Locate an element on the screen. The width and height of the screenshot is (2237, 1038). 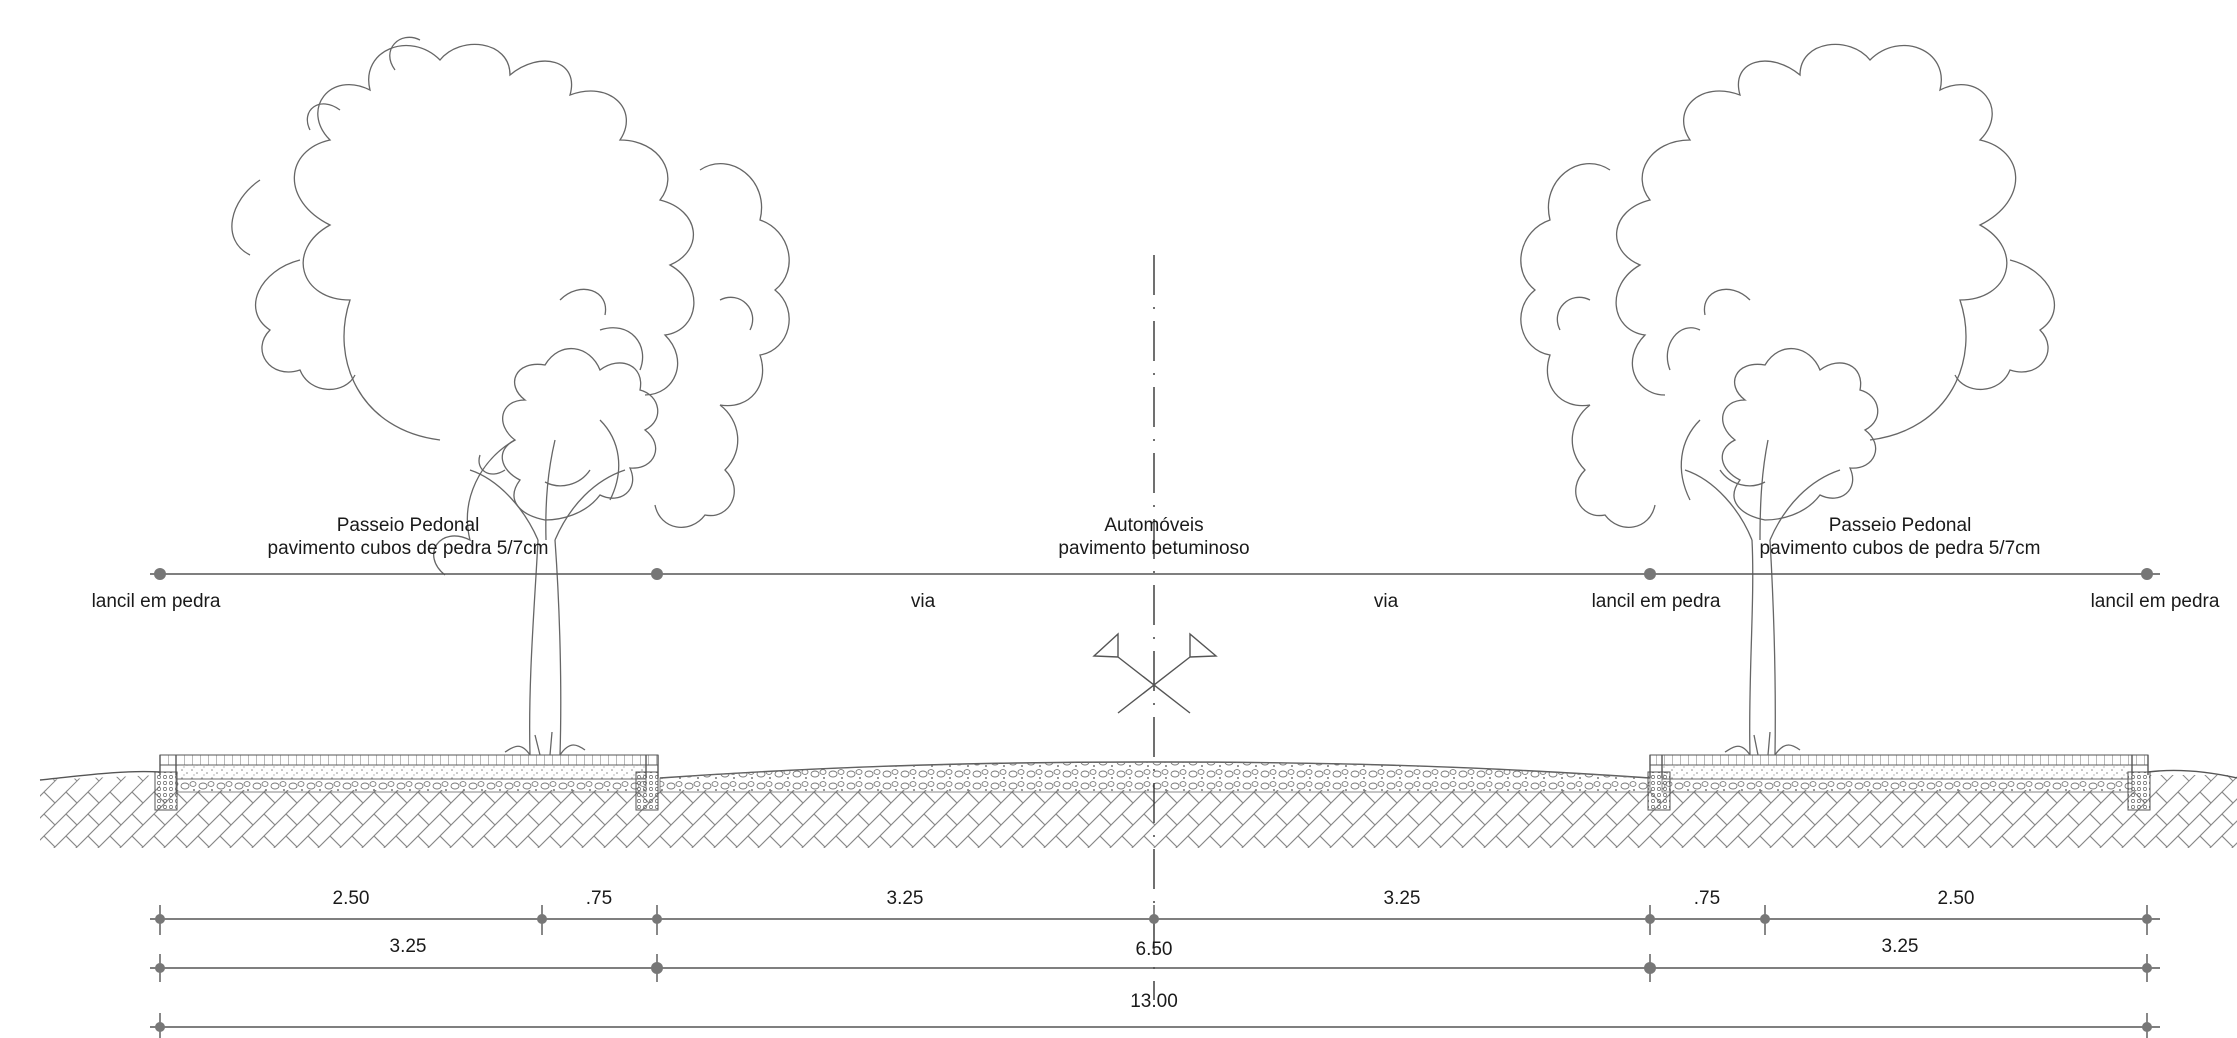
right-sidewalk-paving: pavimento cubos de pedra 5/7cm is located at coordinates (1900, 548).